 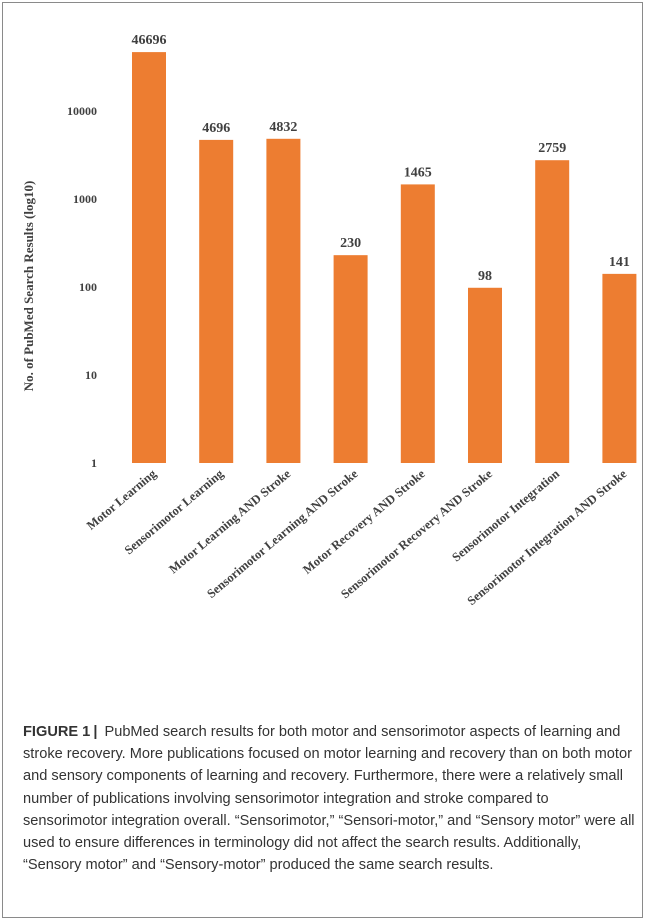 What do you see at coordinates (57, 732) in the screenshot?
I see `figure-label: FIGURE 1` at bounding box center [57, 732].